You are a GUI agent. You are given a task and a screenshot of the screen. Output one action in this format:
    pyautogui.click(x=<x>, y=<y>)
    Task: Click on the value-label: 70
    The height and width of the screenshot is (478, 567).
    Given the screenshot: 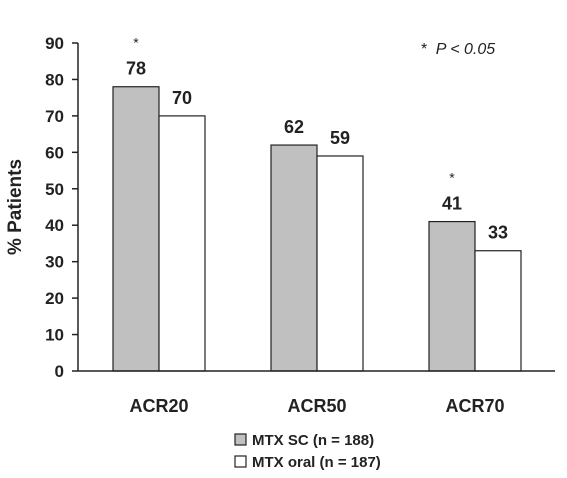 What is the action you would take?
    pyautogui.click(x=182, y=98)
    